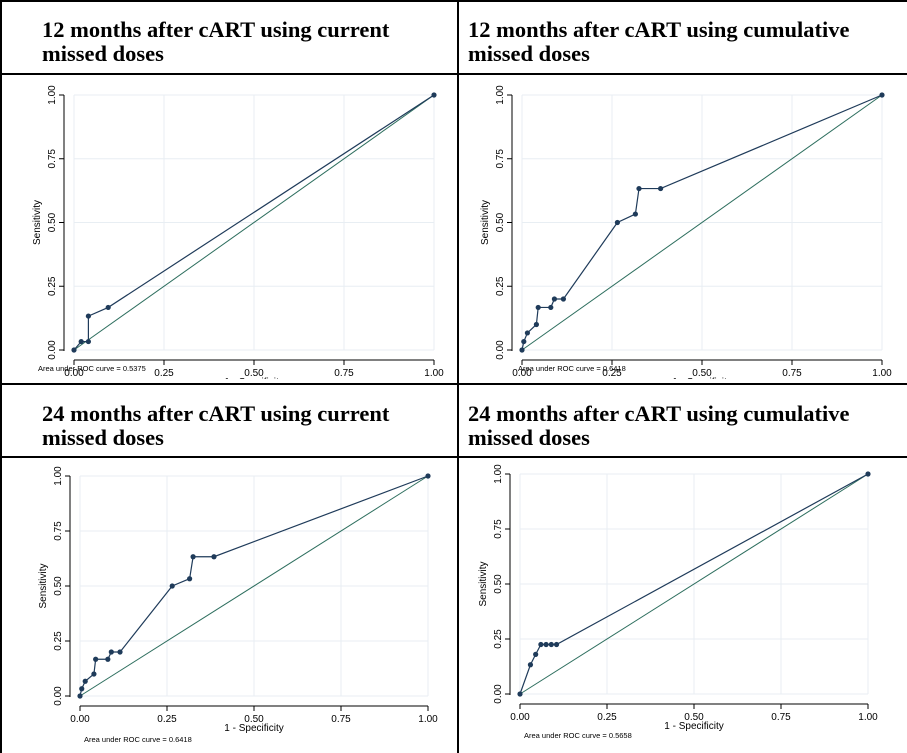  What do you see at coordinates (453, 457) in the screenshot?
I see `table-rule-header2` at bounding box center [453, 457].